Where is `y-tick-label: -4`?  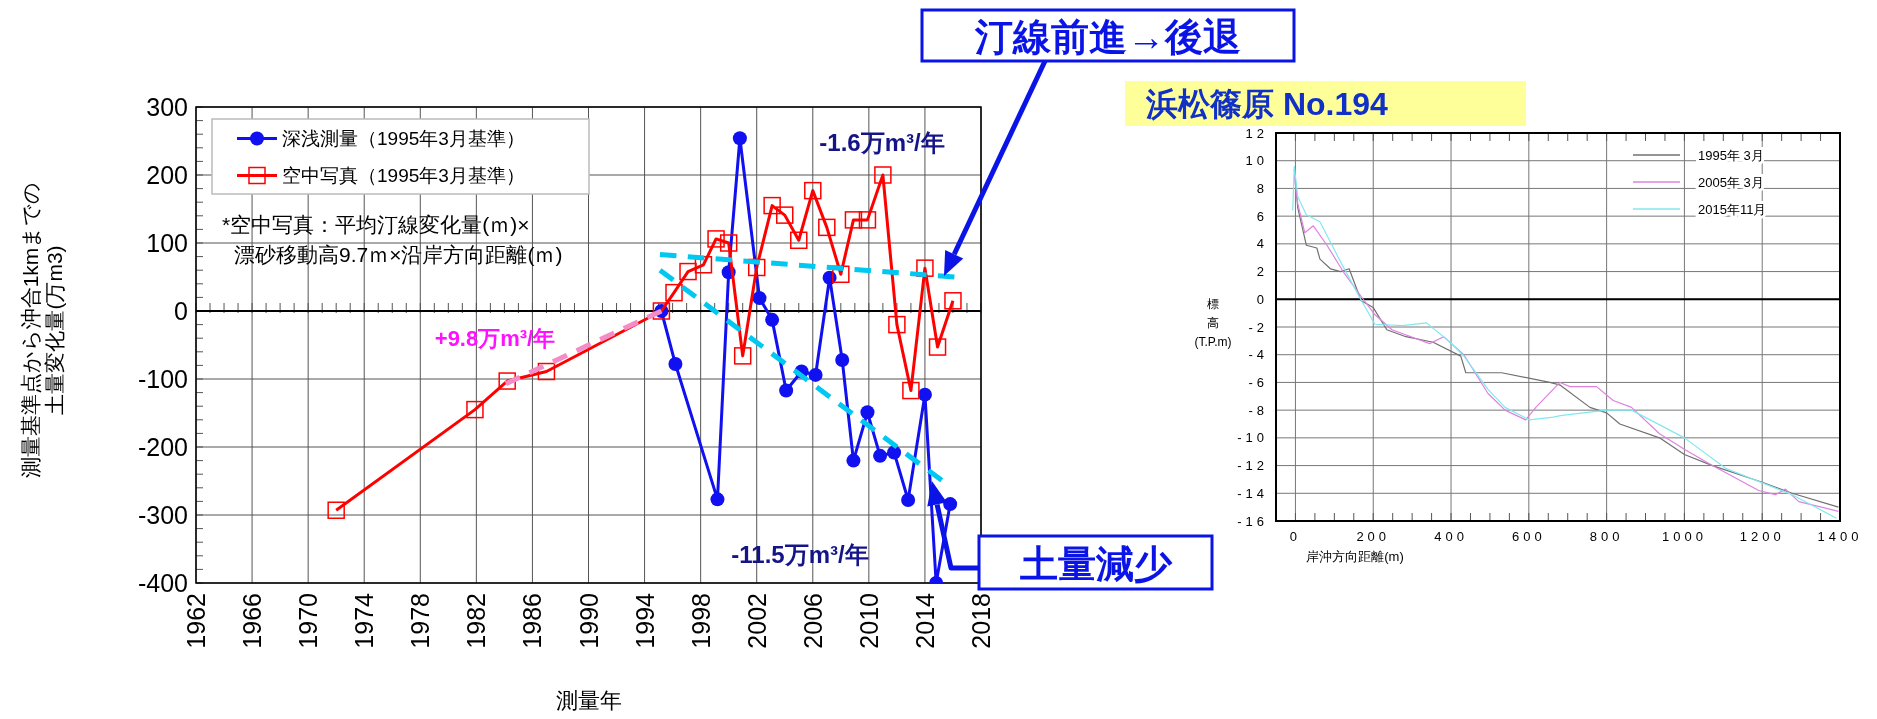 y-tick-label: -4 is located at coordinates (1258, 355).